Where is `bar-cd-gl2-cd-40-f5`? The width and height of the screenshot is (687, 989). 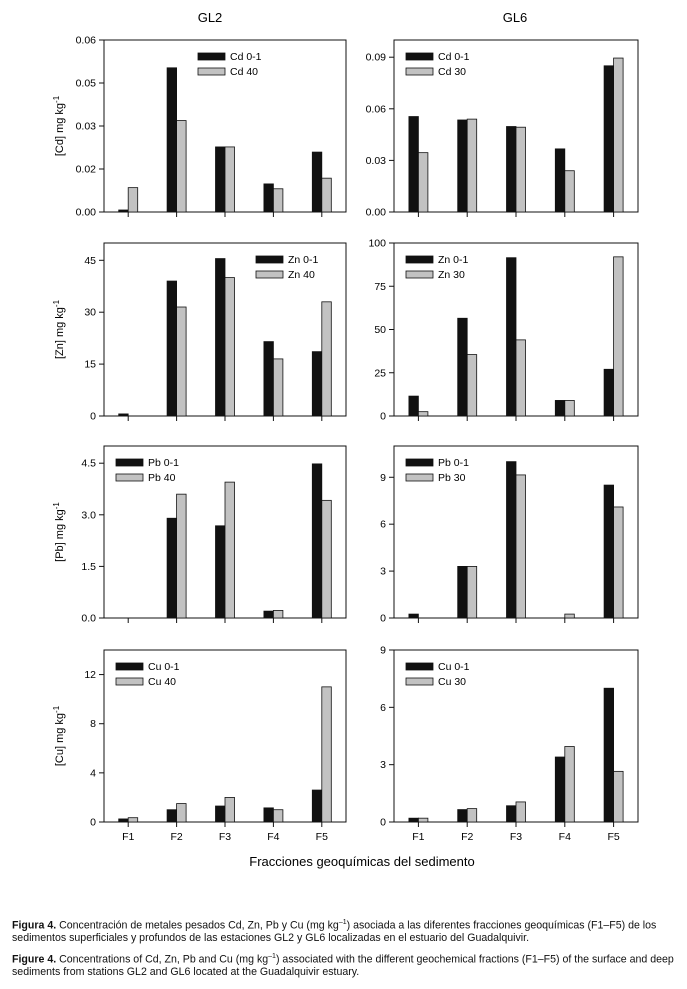 bar-cd-gl2-cd-40-f5 is located at coordinates (326, 195).